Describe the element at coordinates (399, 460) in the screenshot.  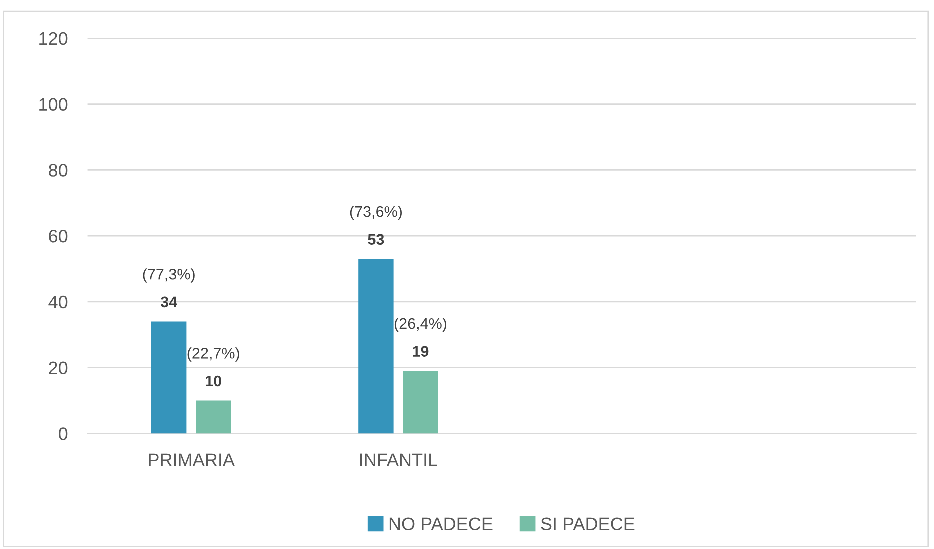
I see `x-tick-label: INFANTIL` at that location.